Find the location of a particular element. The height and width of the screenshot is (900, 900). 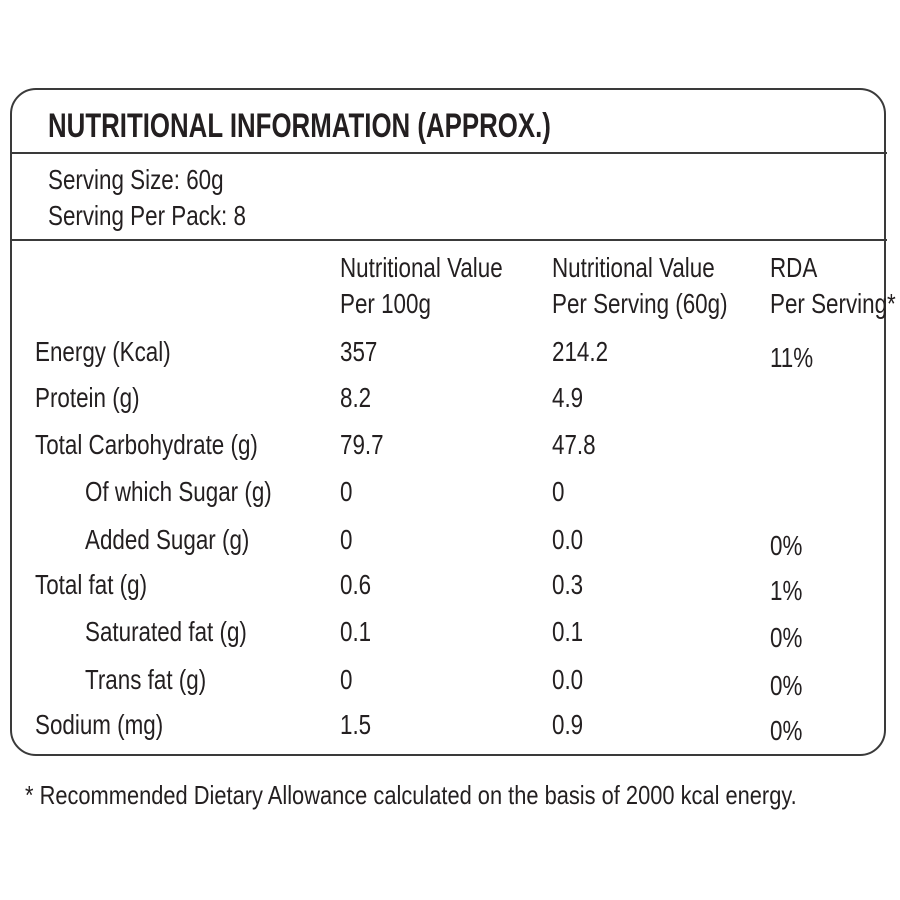

row-label: Trans fat (g) is located at coordinates (146, 679).